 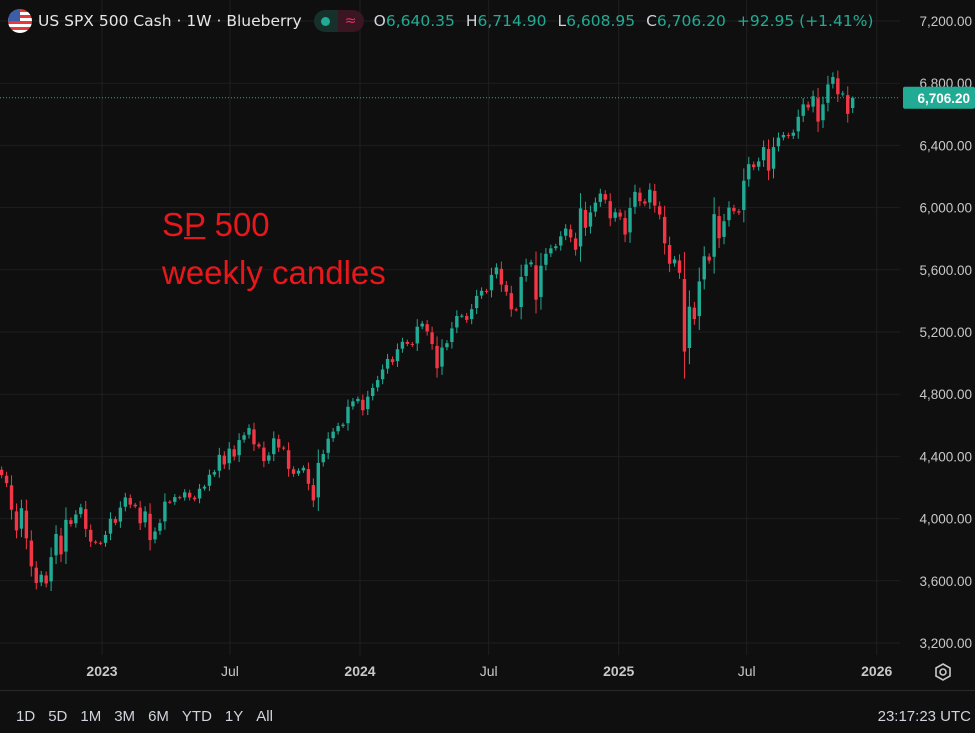 I want to click on range-ytd: YTD, so click(x=196, y=716).